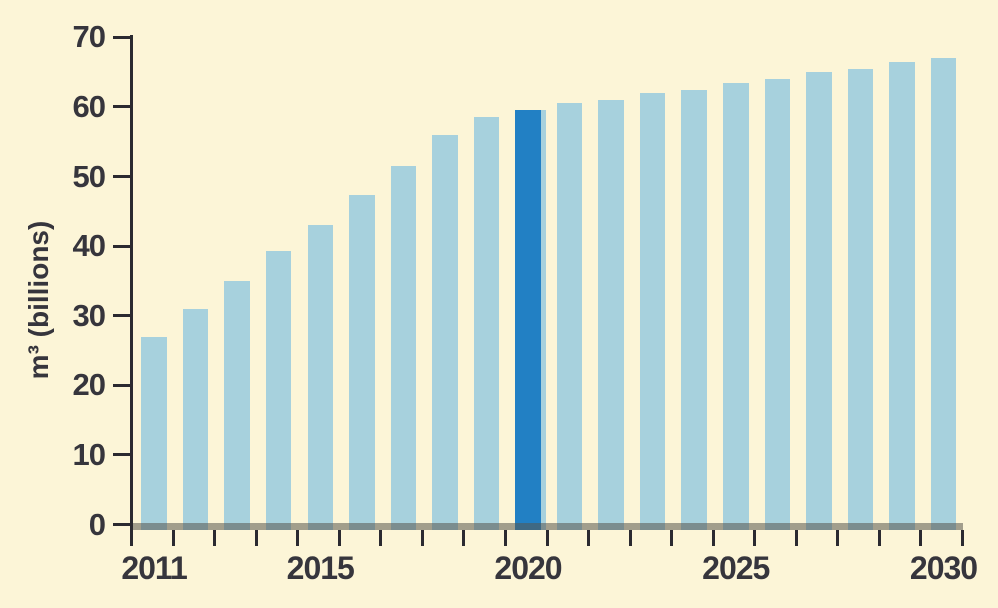 Image resolution: width=998 pixels, height=608 pixels. What do you see at coordinates (237, 405) in the screenshot?
I see `bar-2013` at bounding box center [237, 405].